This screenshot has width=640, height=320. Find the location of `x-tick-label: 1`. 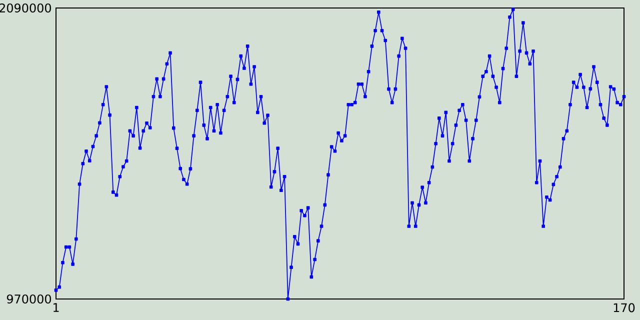

x-tick-label: 1 is located at coordinates (56, 307).